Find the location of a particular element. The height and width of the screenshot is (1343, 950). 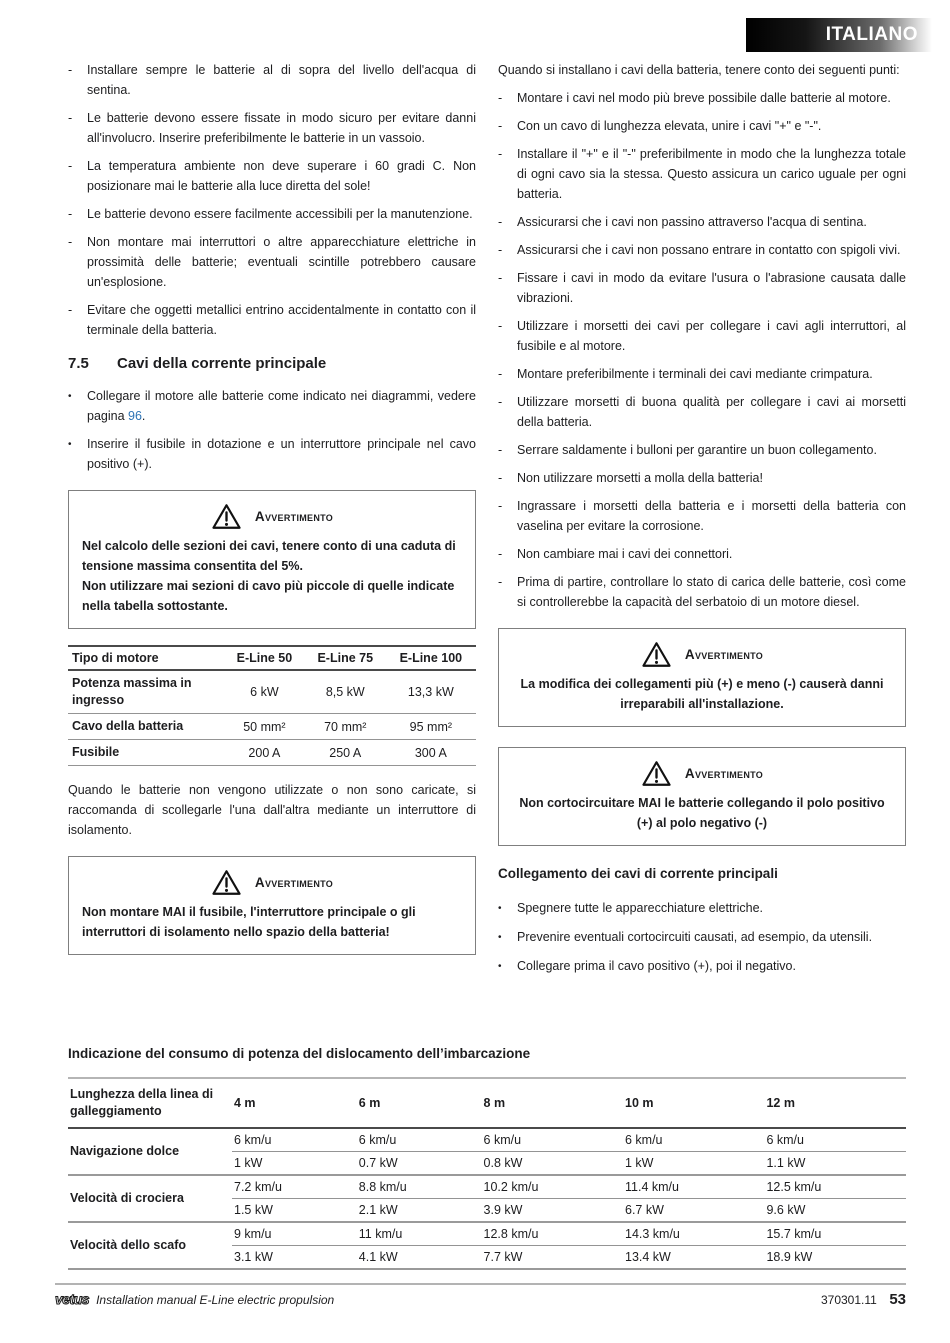

power-cell: 9.6 kW is located at coordinates (786, 1210).